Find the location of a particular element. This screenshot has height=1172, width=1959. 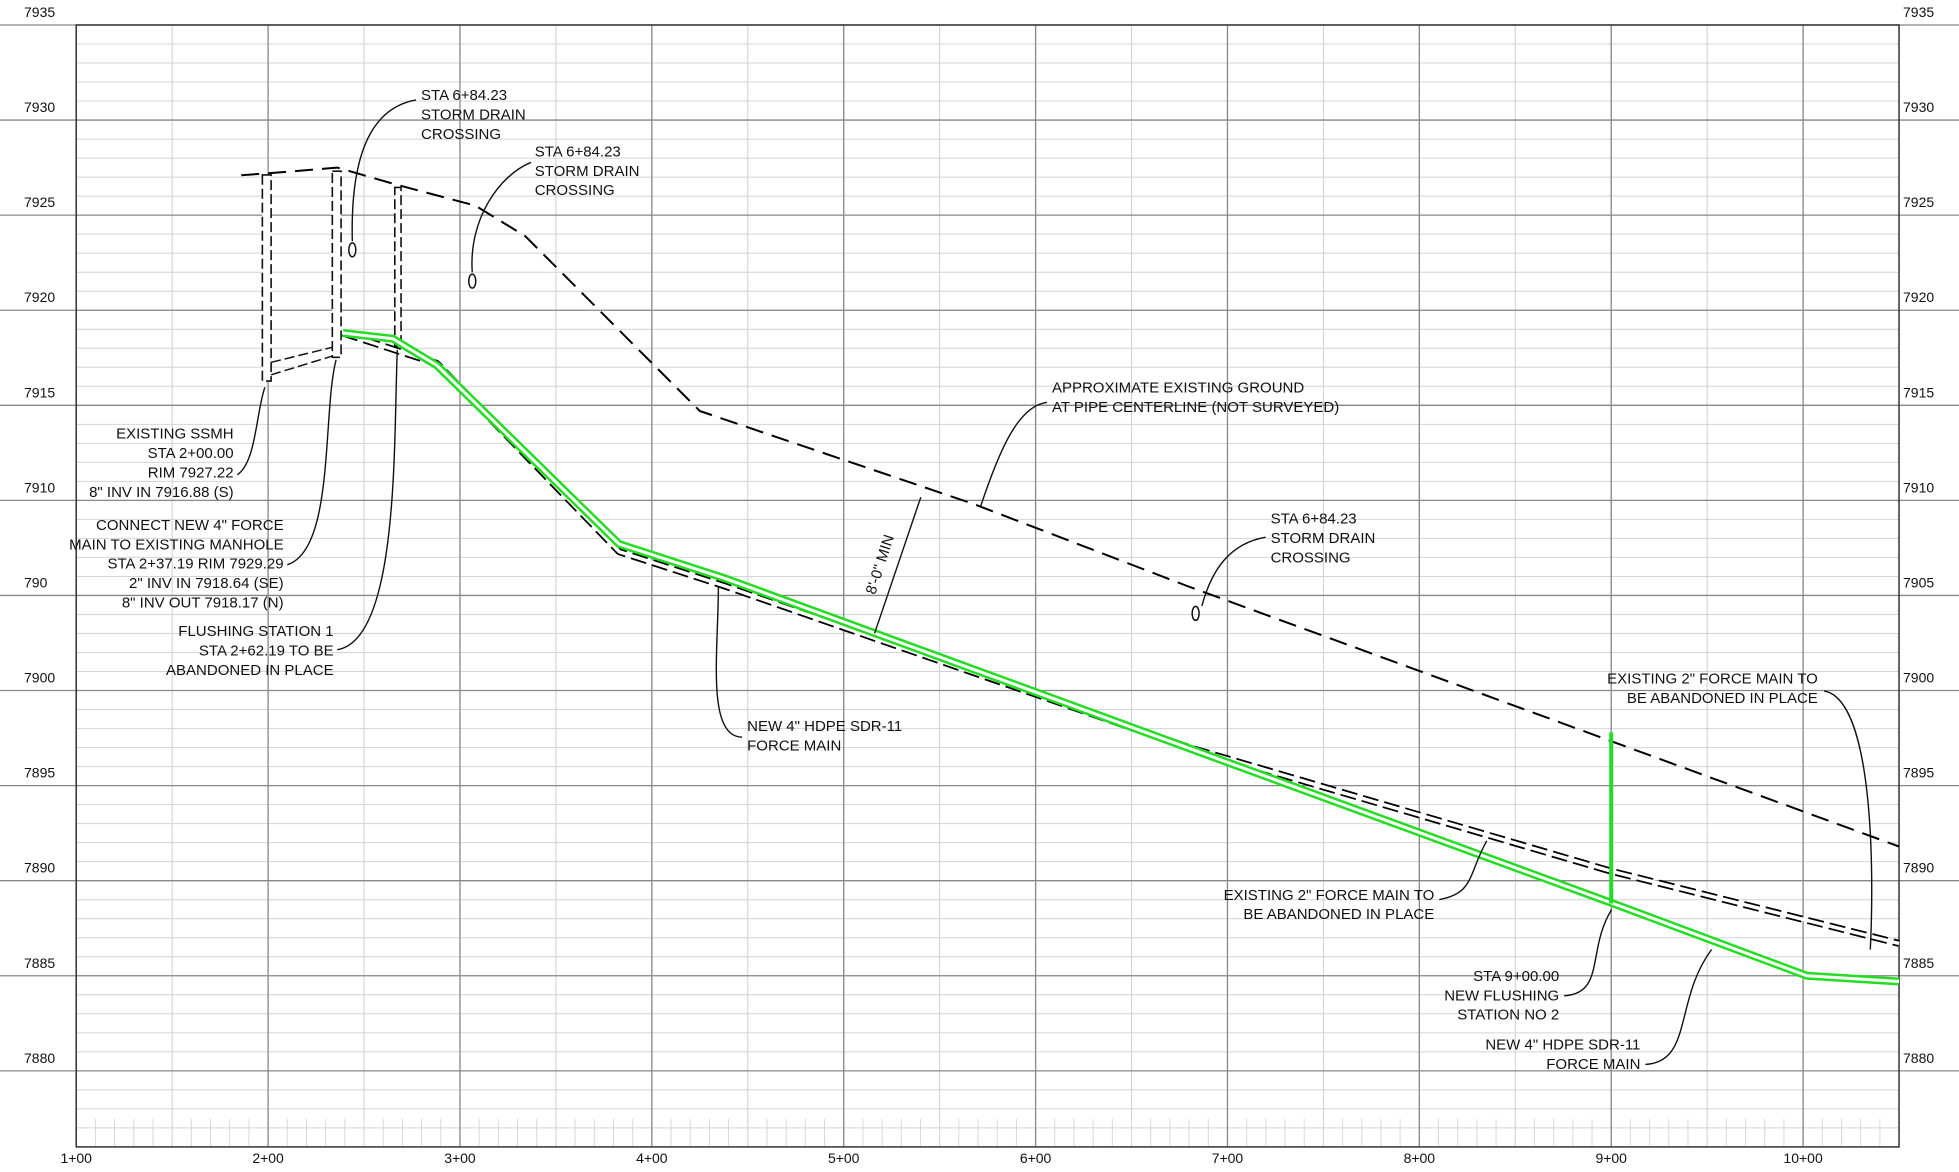

x-tick-label: 2+00 is located at coordinates (268, 1158).